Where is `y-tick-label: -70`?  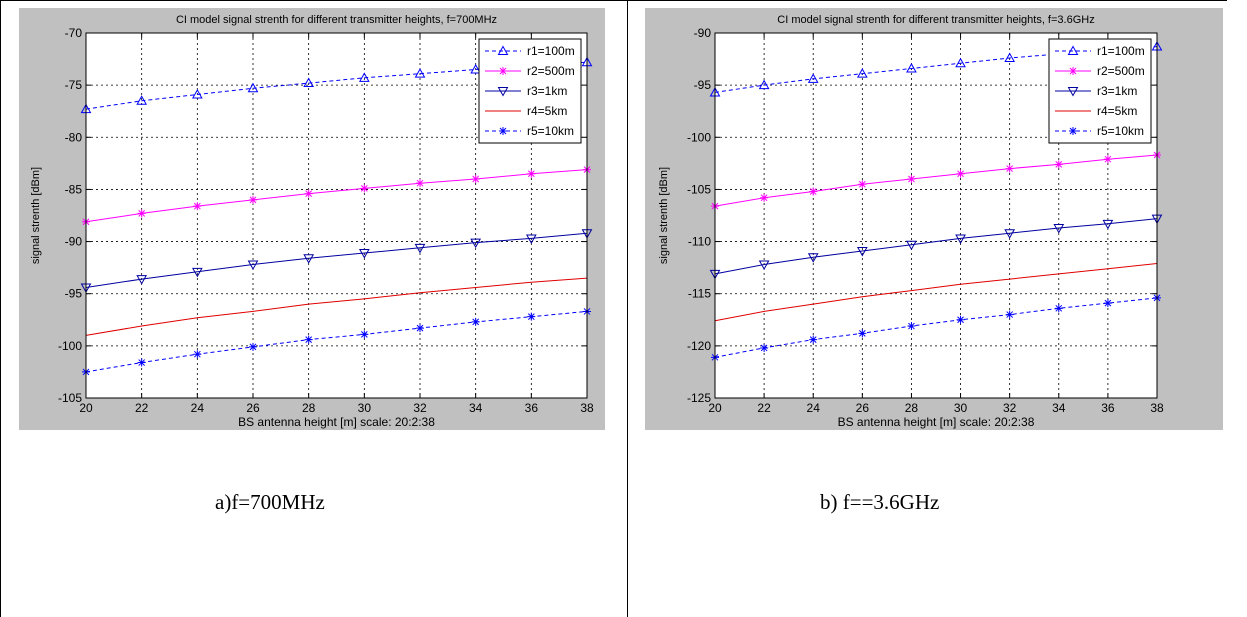
y-tick-label: -70 is located at coordinates (74, 33).